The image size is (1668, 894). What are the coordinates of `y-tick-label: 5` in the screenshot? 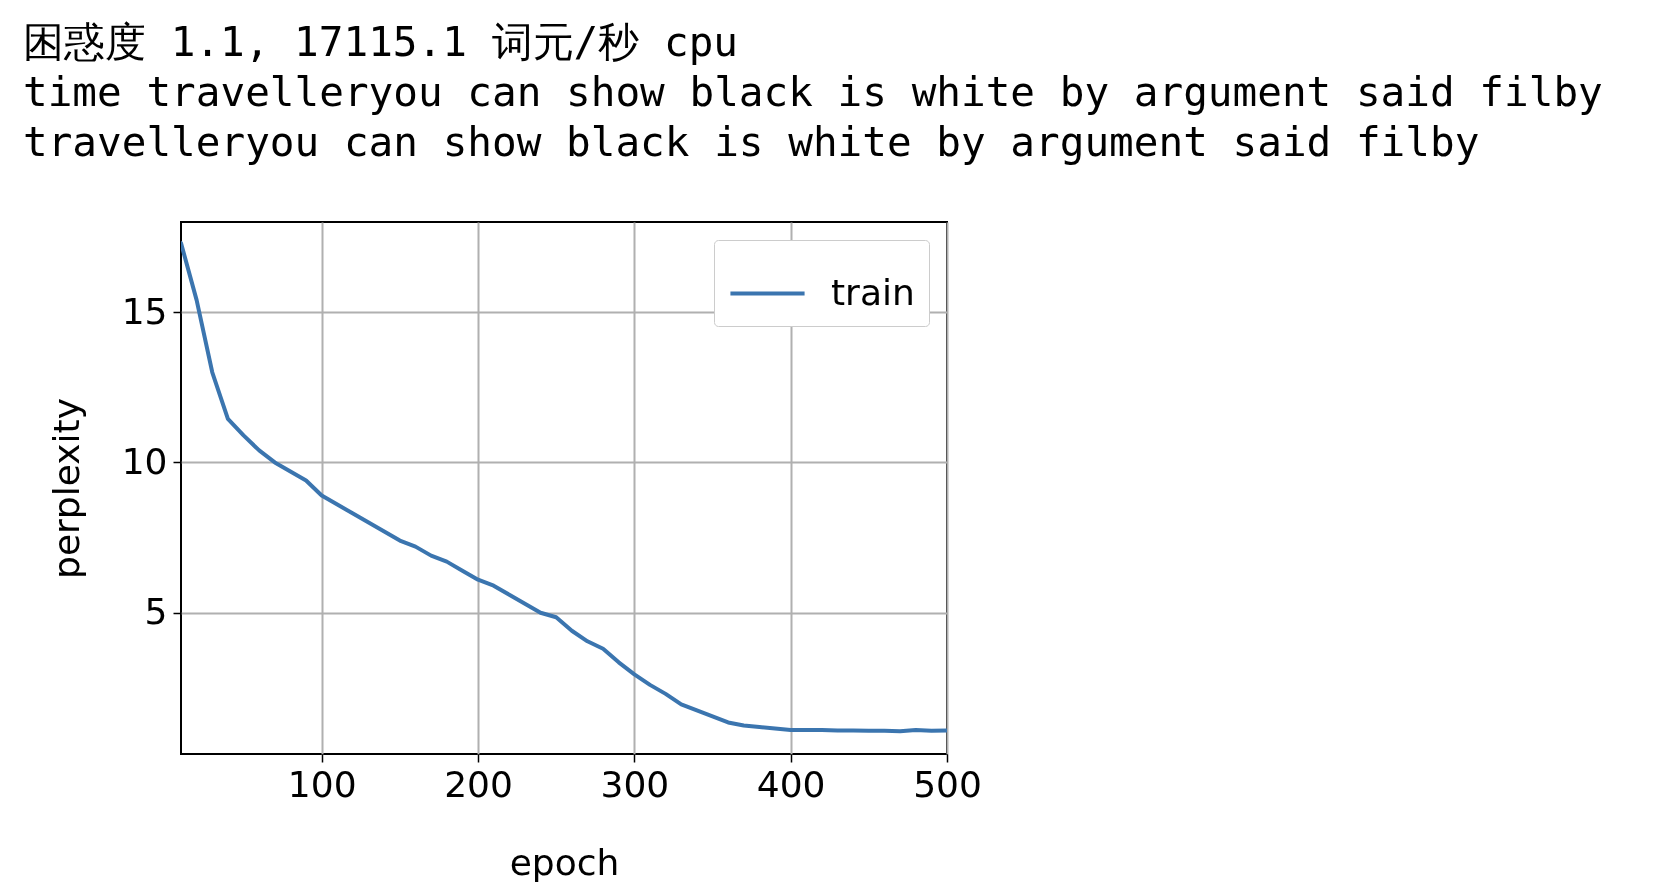 It's located at (156, 612).